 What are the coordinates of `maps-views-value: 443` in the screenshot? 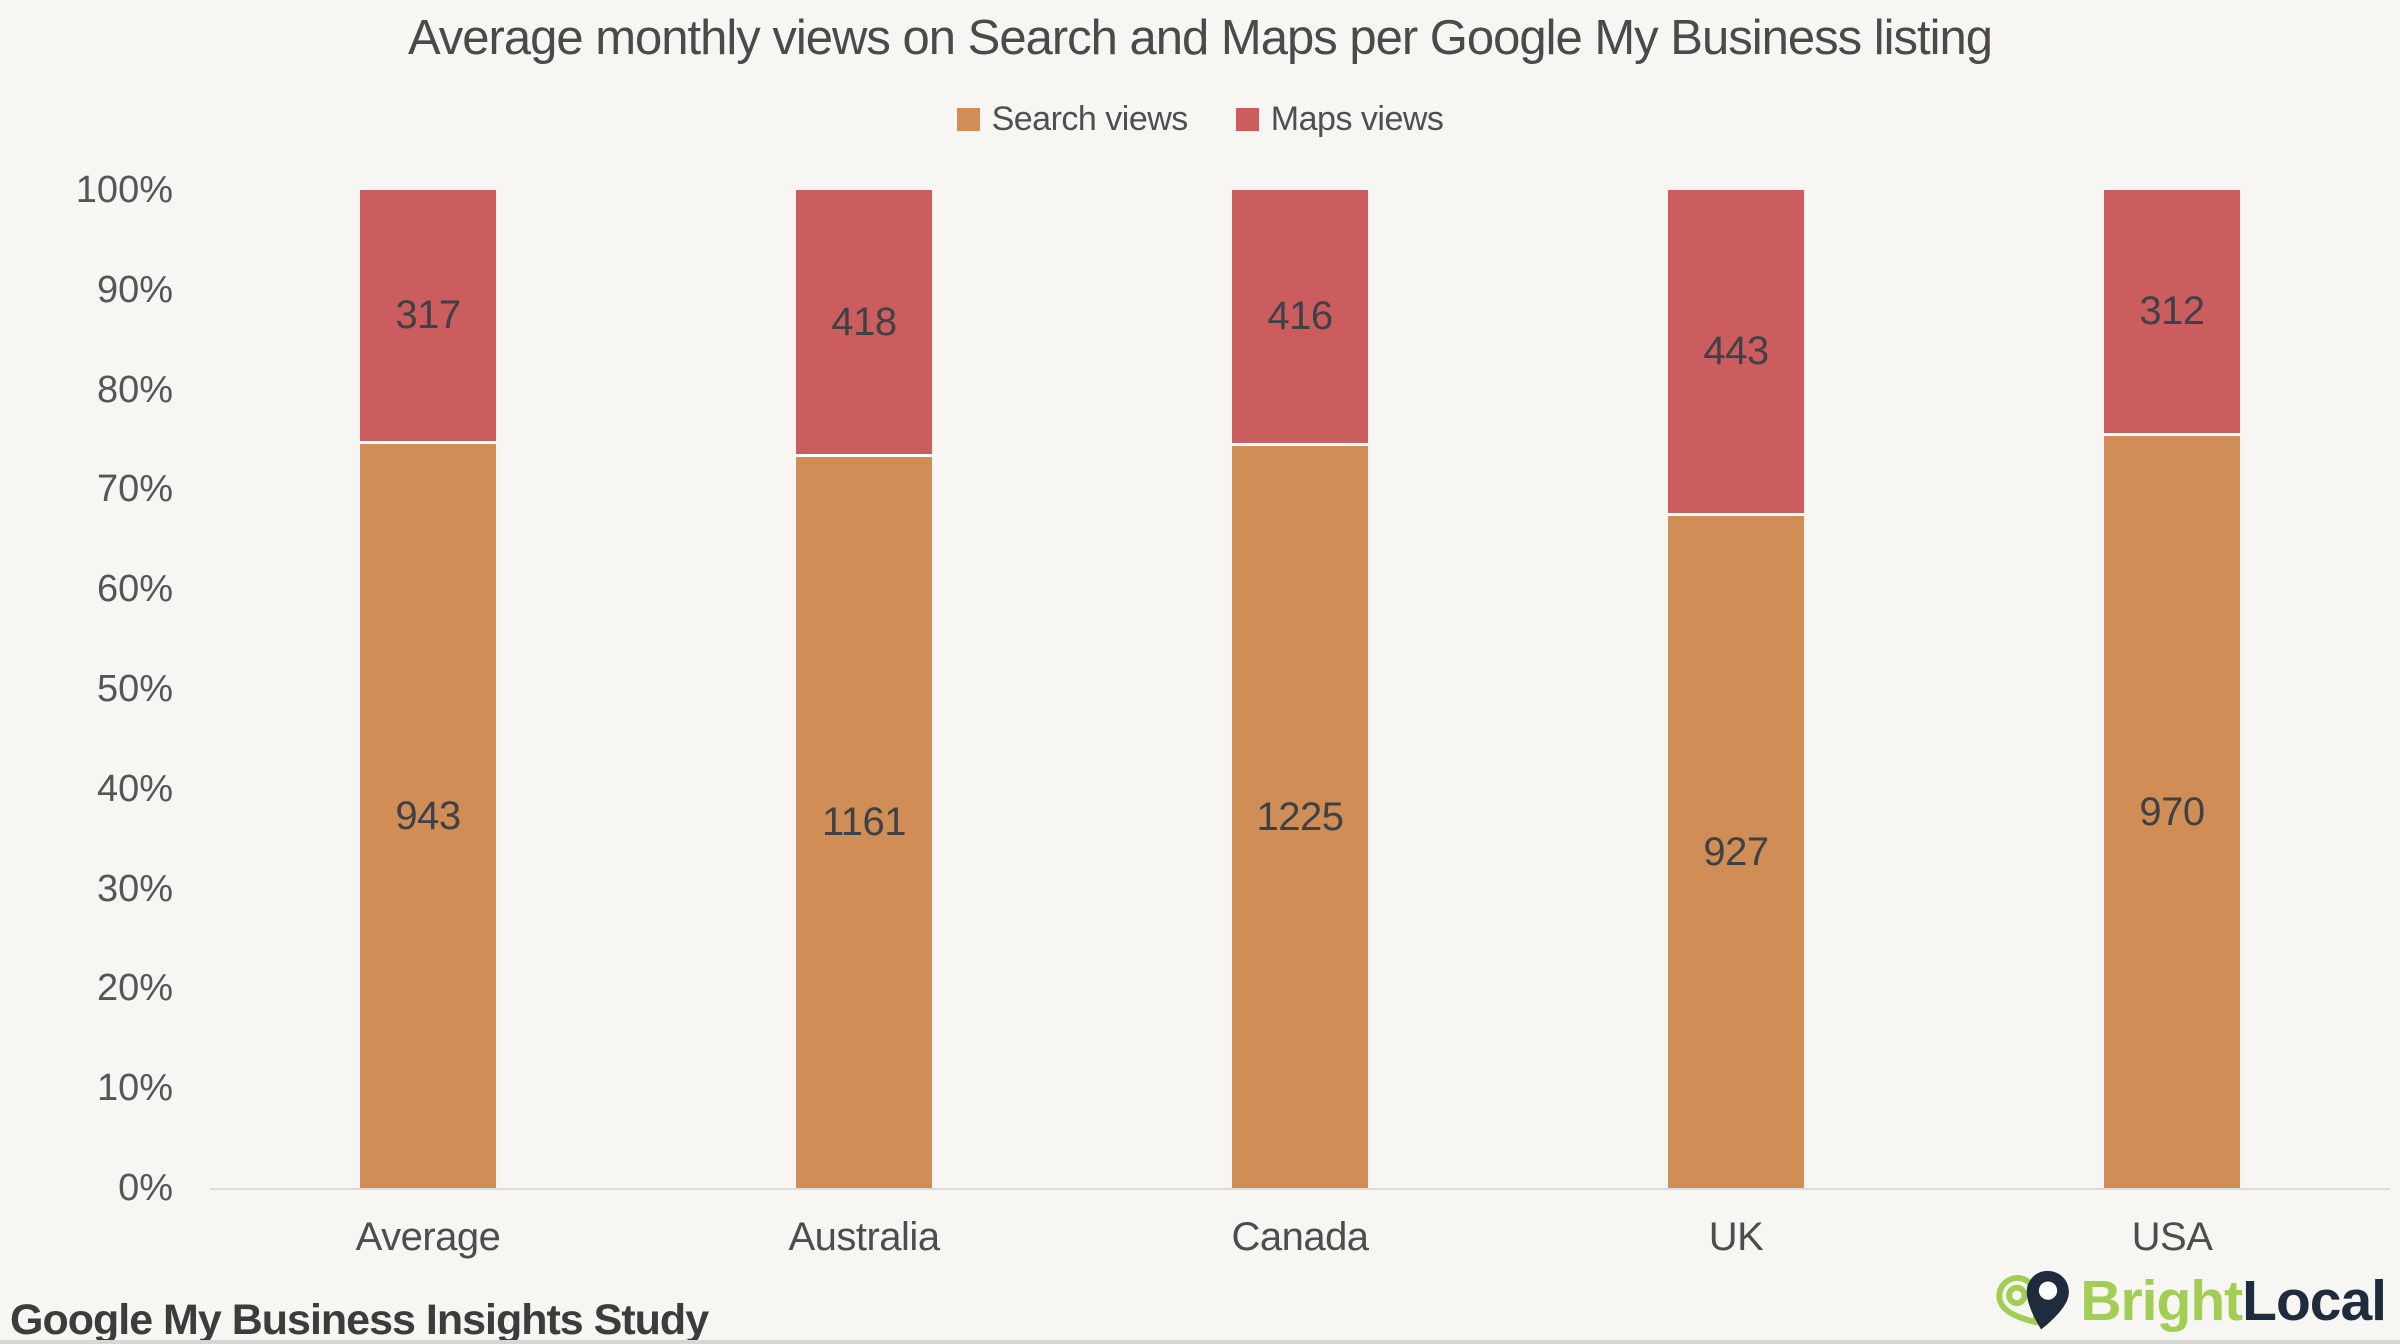 It's located at (1736, 351).